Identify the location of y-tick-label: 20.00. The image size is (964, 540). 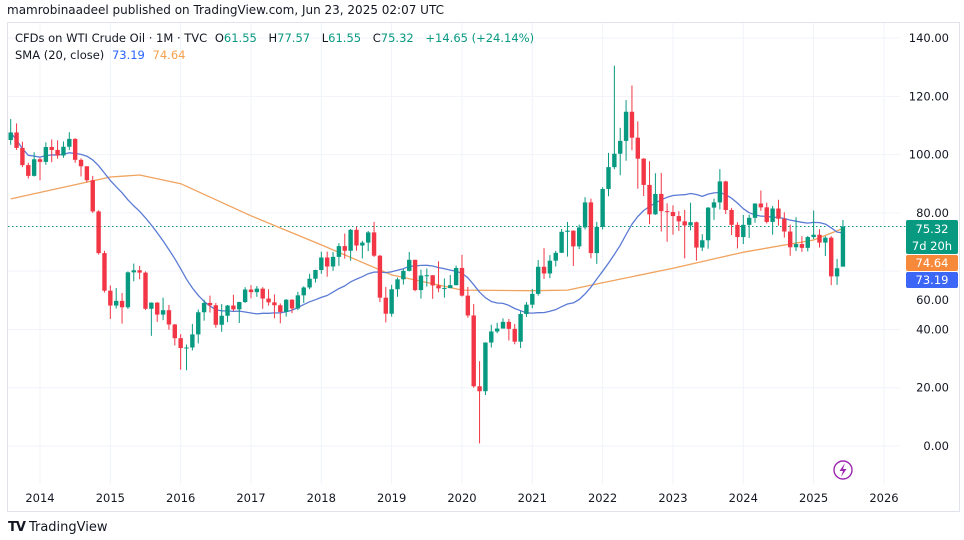
(932, 388).